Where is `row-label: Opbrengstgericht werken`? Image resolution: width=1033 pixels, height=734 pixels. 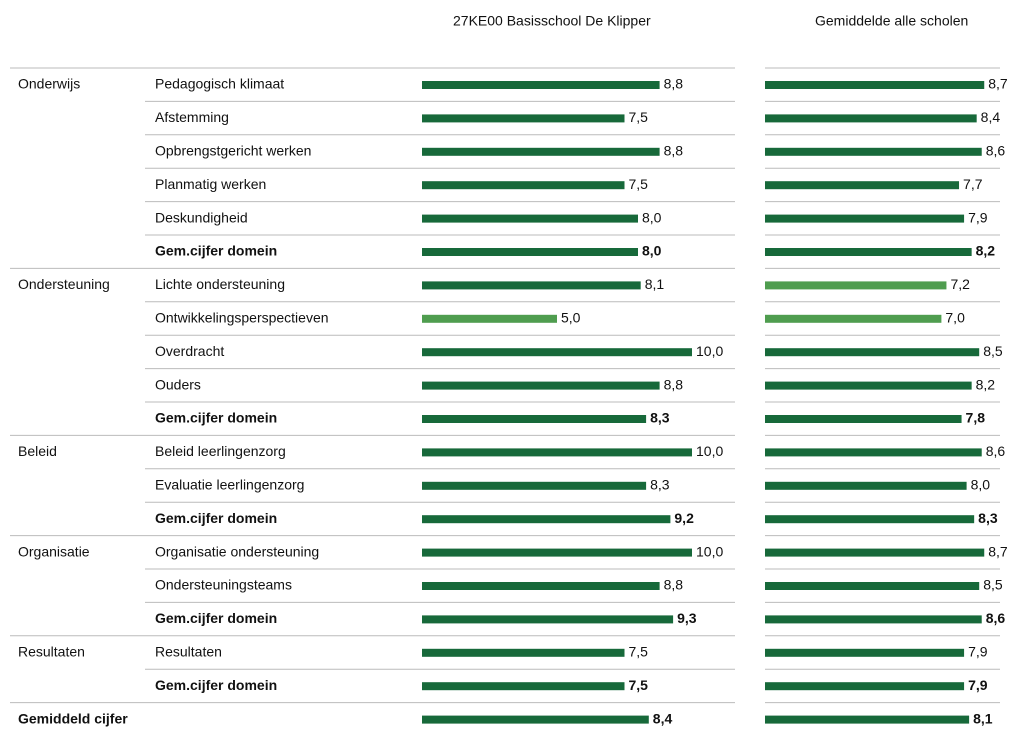 row-label: Opbrengstgericht werken is located at coordinates (233, 151).